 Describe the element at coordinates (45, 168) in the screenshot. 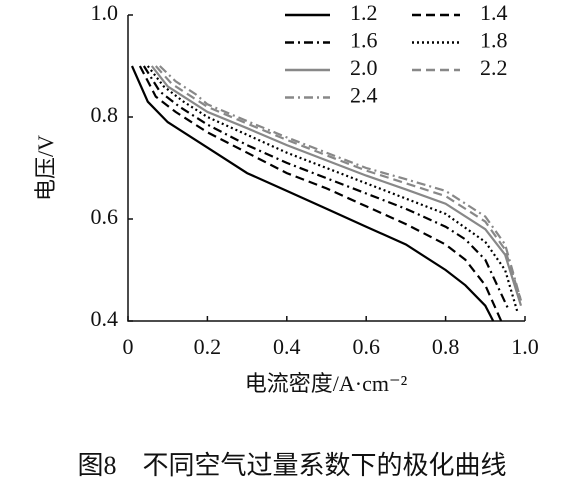

I see `y-axis-label: 电压/V` at that location.